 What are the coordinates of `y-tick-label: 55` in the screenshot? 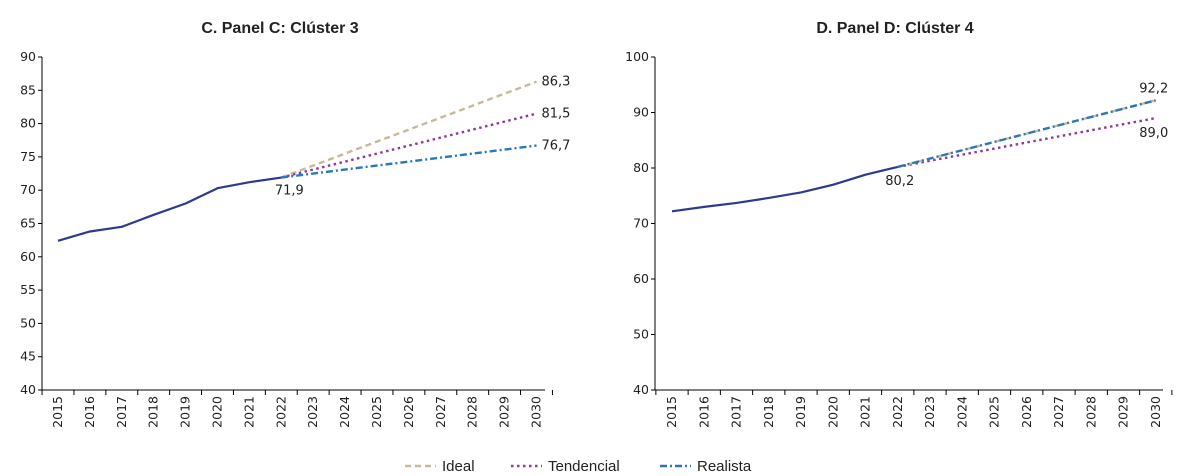 It's located at (28, 289).